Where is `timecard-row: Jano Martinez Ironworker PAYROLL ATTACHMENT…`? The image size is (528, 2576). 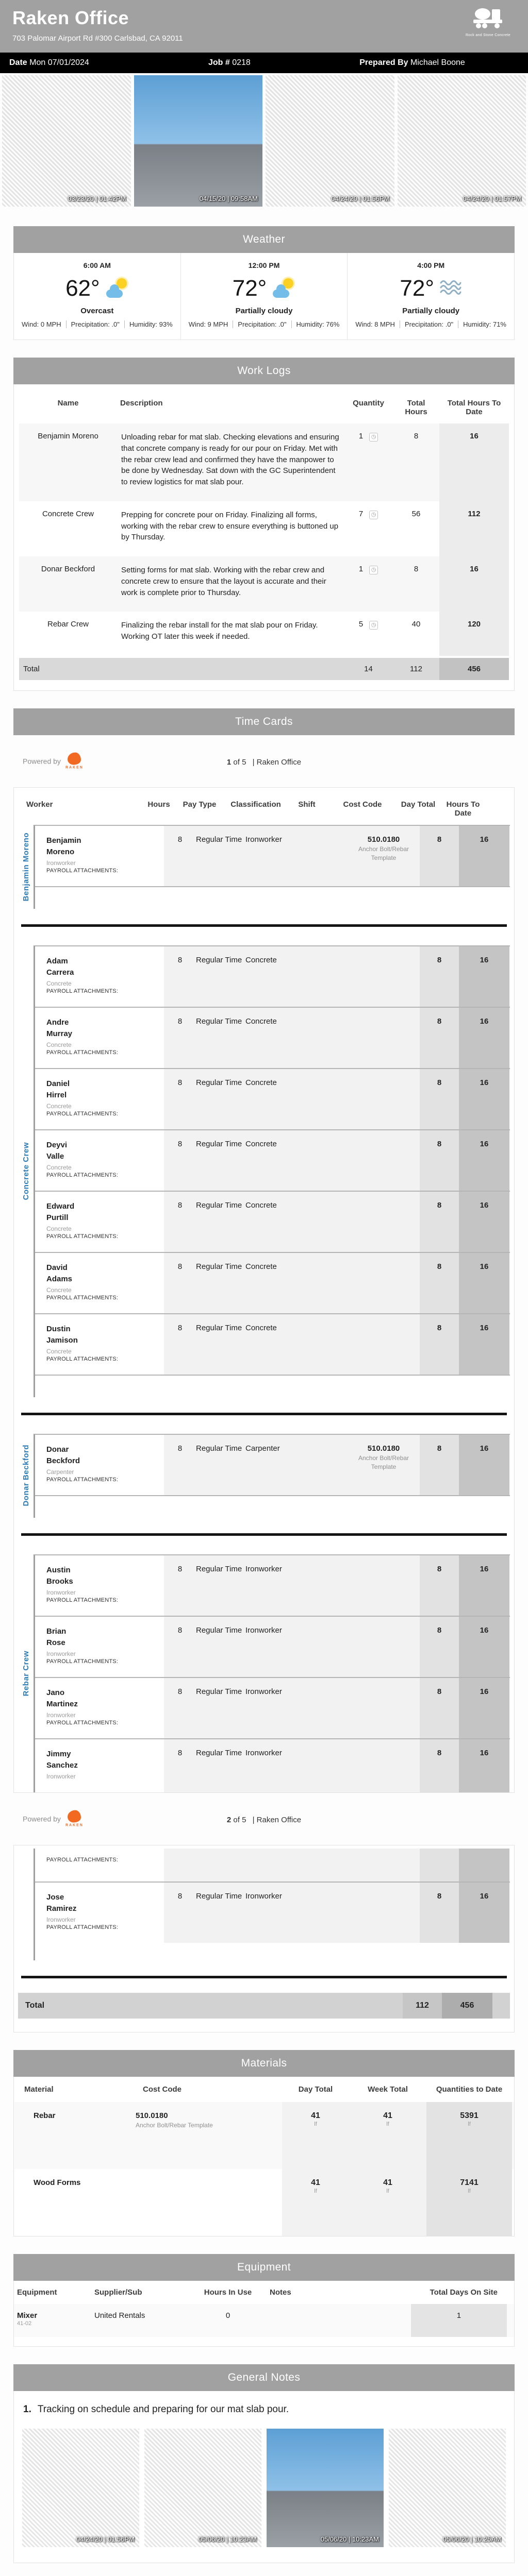
timecard-row: Jano Martinez Ironworker PAYROLL ATTACHMENT… is located at coordinates (272, 1708).